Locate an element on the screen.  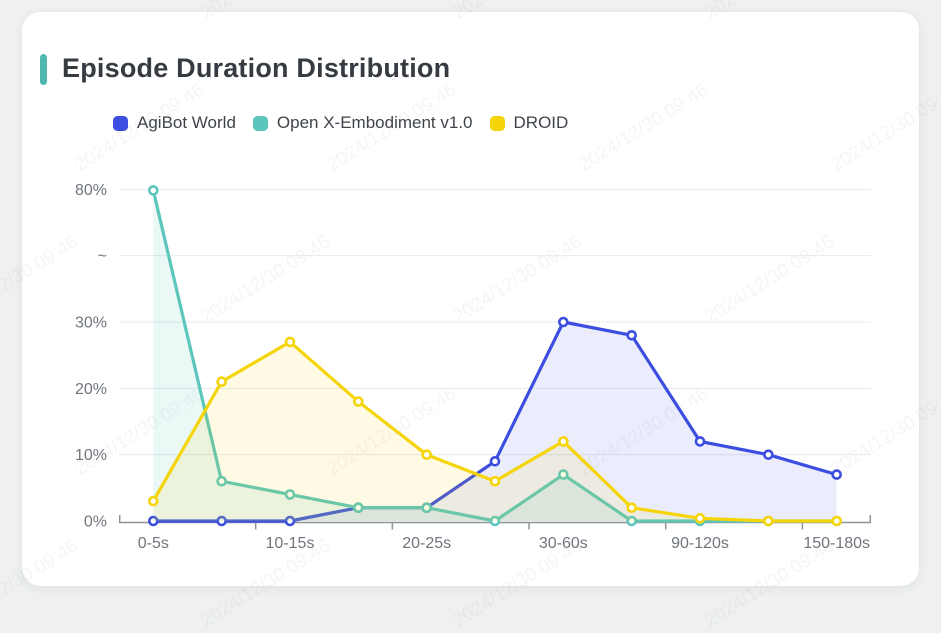
legend-label: Open X-Embodiment v1.0 is located at coordinates (374, 122).